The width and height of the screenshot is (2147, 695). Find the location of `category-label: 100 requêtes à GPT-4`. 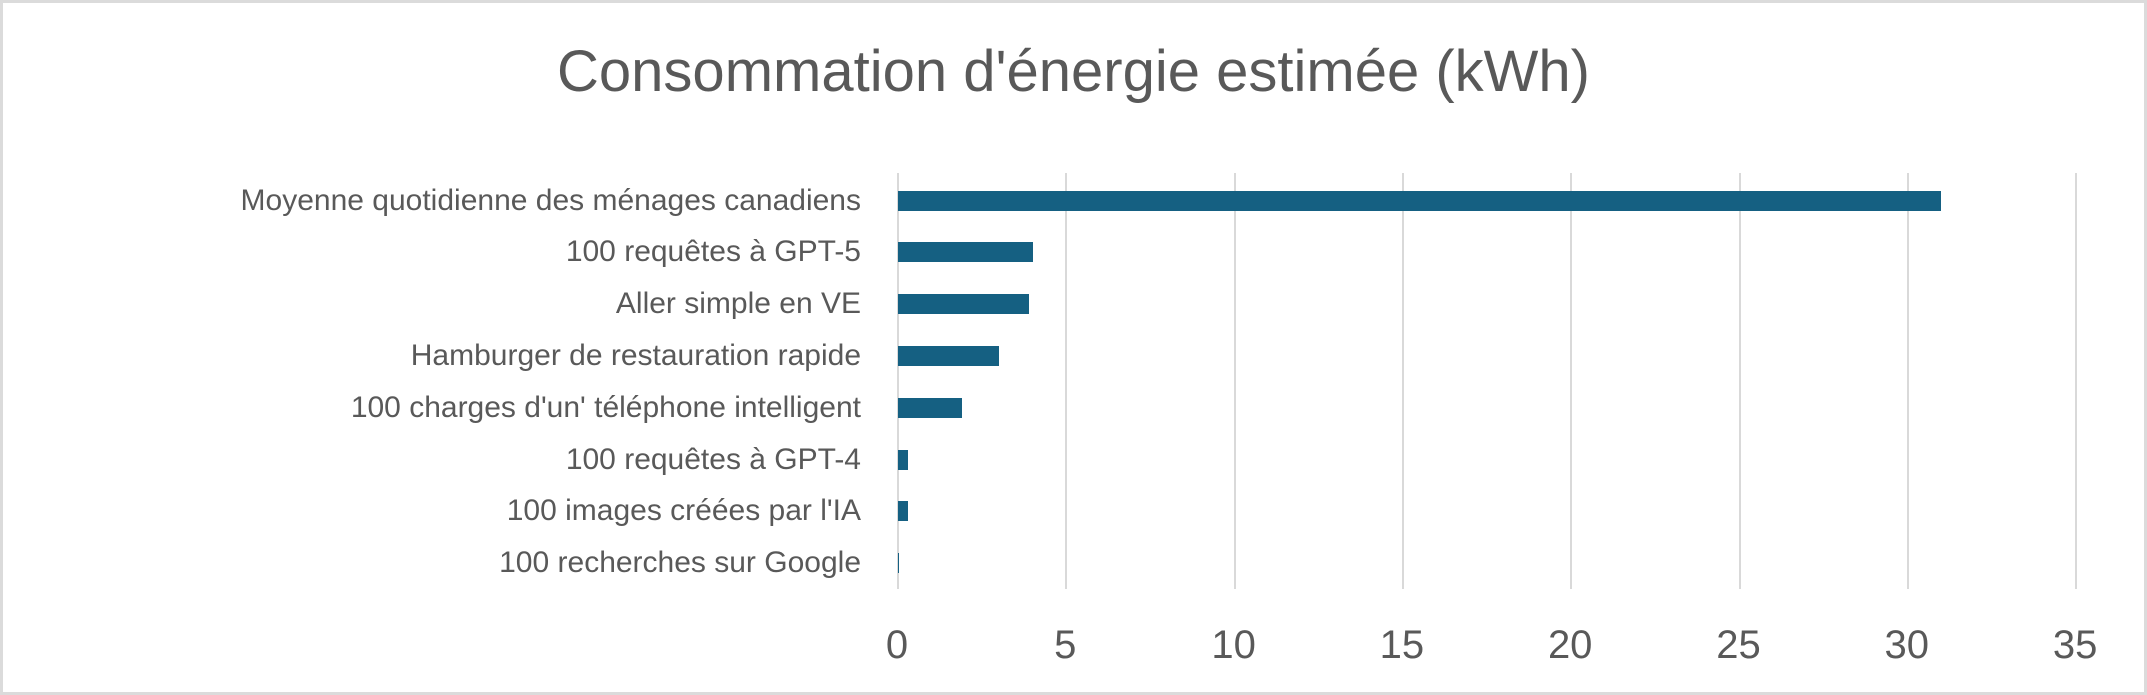

category-label: 100 requêtes à GPT-4 is located at coordinates (713, 459).